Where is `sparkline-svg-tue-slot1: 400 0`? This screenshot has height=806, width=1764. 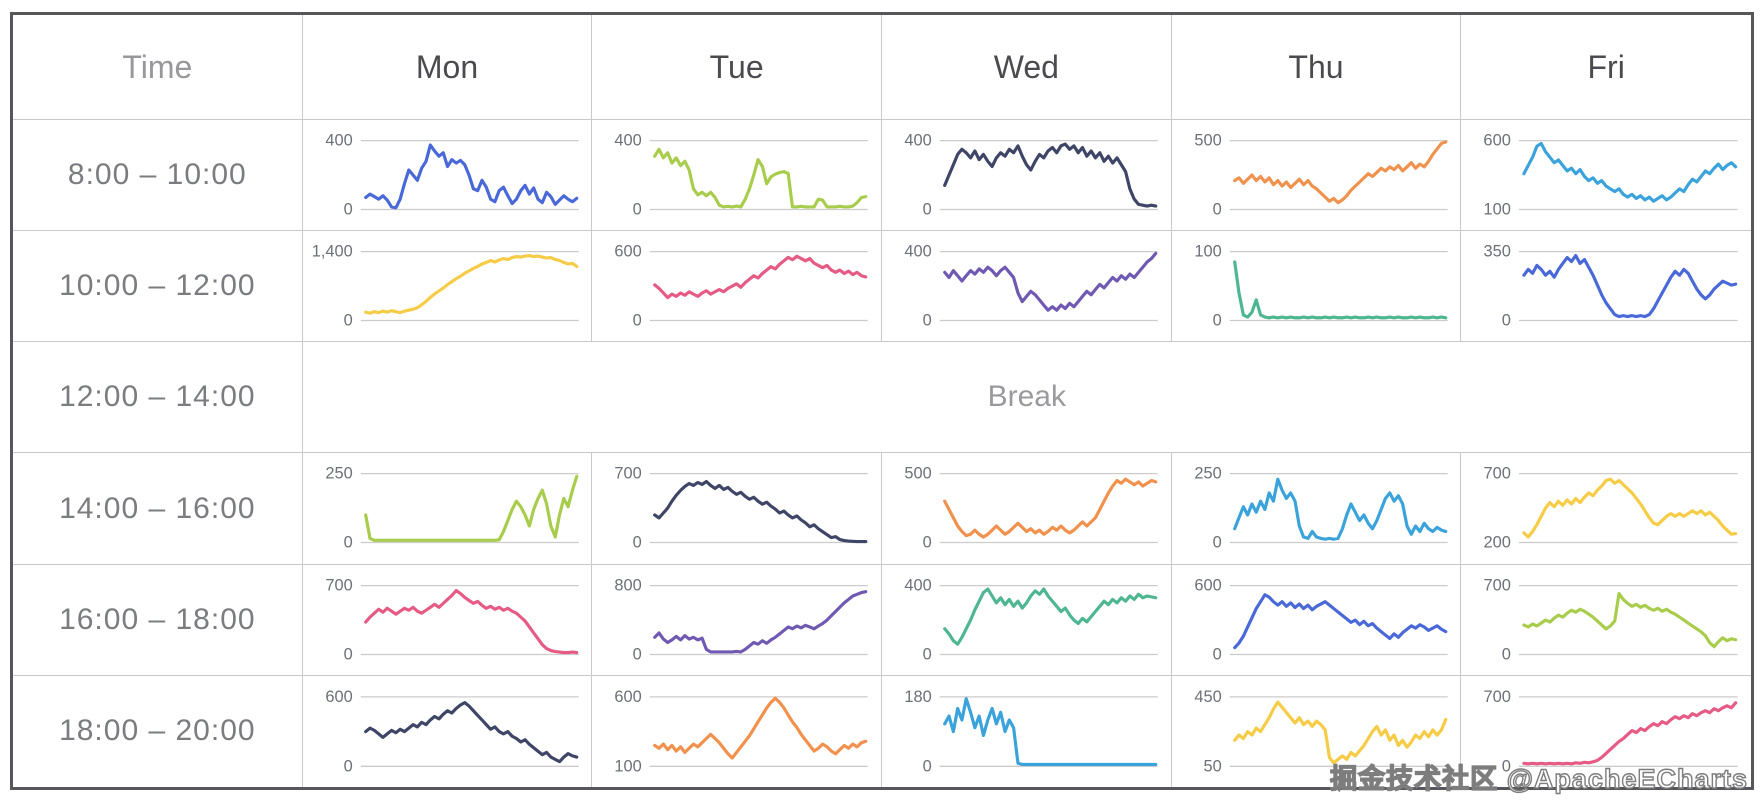
sparkline-svg-tue-slot1: 400 0 is located at coordinates (736, 175).